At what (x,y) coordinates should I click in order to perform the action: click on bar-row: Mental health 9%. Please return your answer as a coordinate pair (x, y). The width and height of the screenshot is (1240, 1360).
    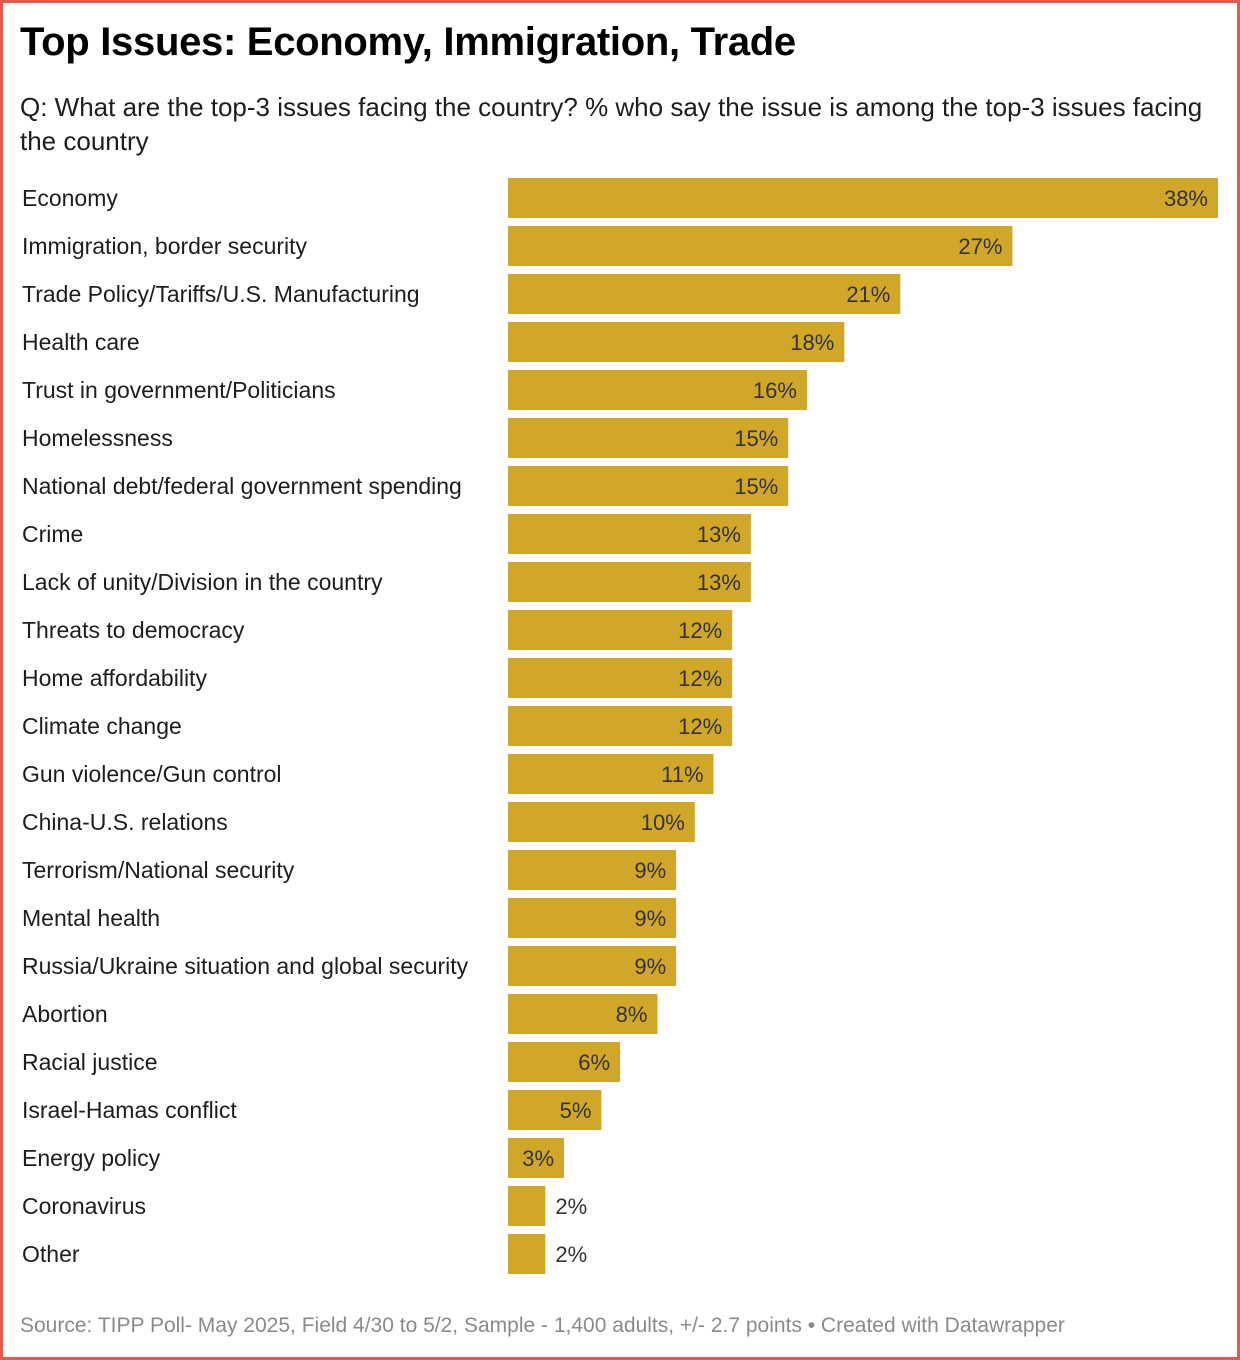
    Looking at the image, I should click on (349, 918).